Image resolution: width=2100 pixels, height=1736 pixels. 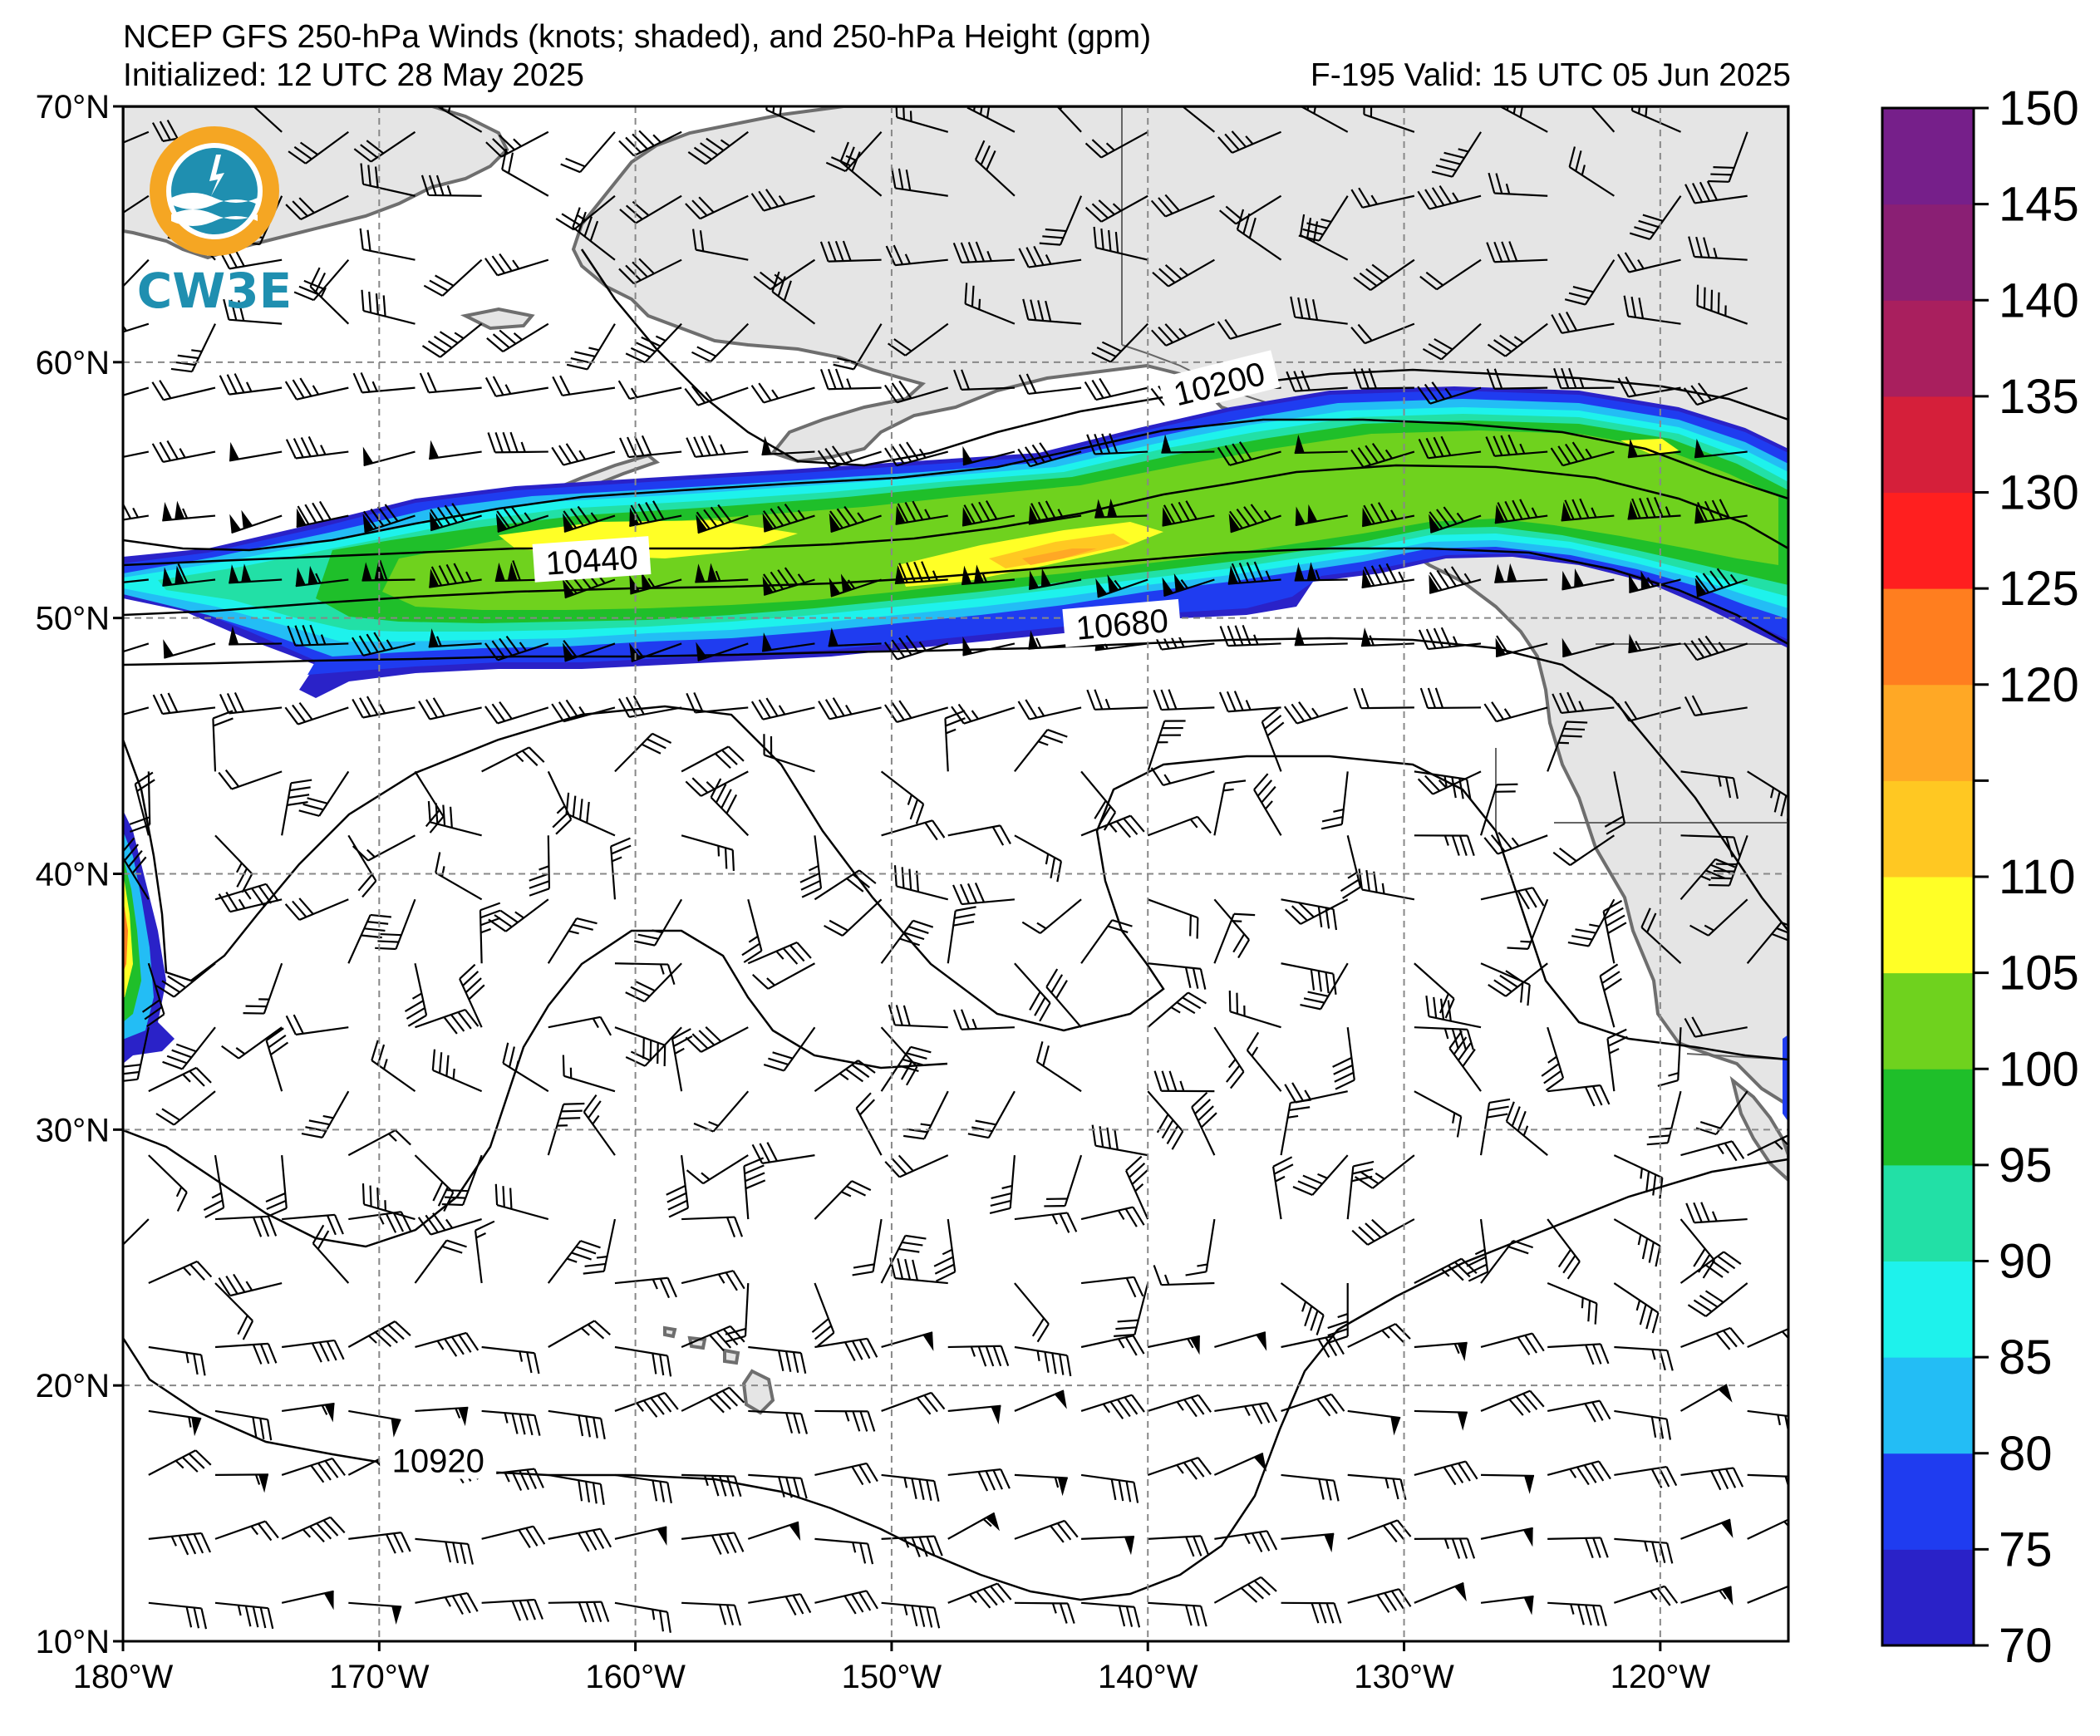 I want to click on colorbar-tick-label: 125, so click(x=2039, y=589).